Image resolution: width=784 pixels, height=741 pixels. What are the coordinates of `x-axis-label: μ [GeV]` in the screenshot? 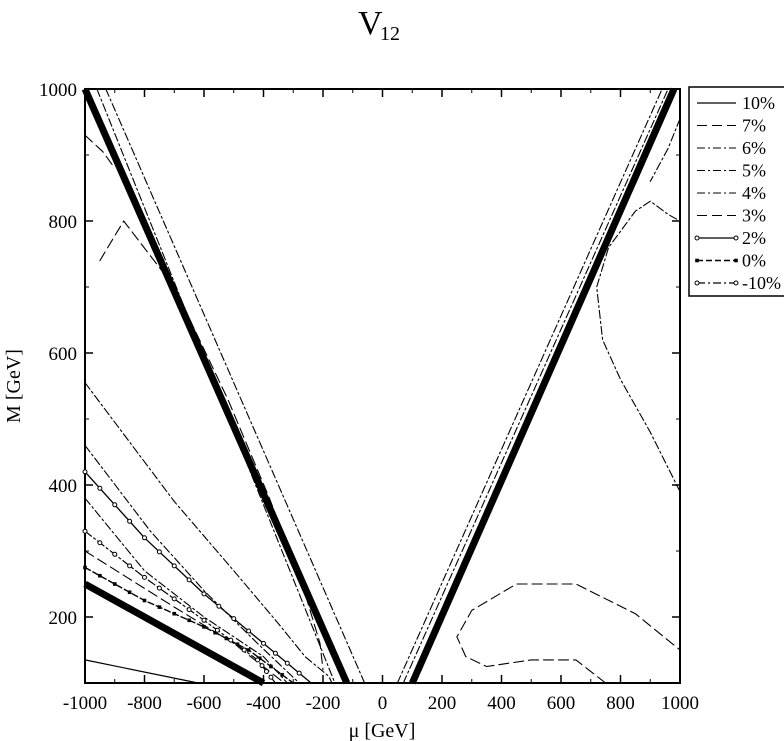 It's located at (382, 730).